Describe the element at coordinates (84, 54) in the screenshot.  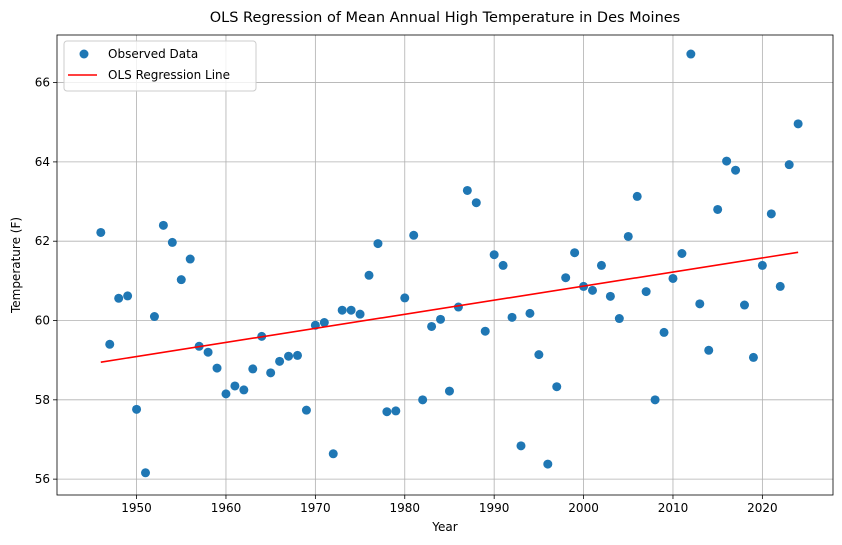
I see `legend-marker-observed` at that location.